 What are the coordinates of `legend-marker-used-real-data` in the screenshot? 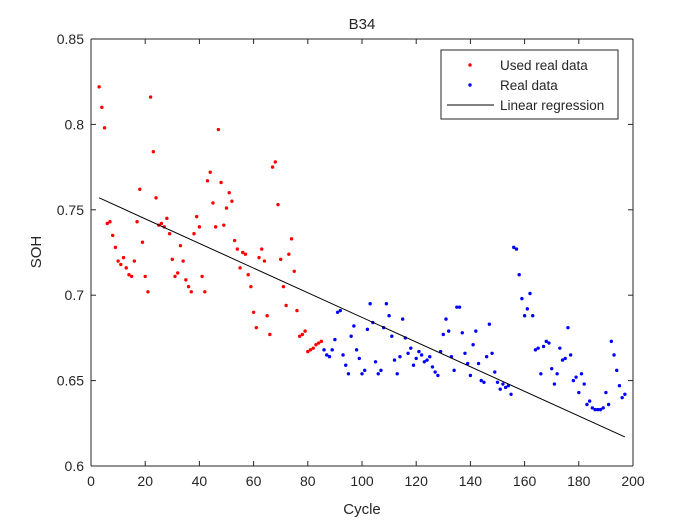 It's located at (470, 65).